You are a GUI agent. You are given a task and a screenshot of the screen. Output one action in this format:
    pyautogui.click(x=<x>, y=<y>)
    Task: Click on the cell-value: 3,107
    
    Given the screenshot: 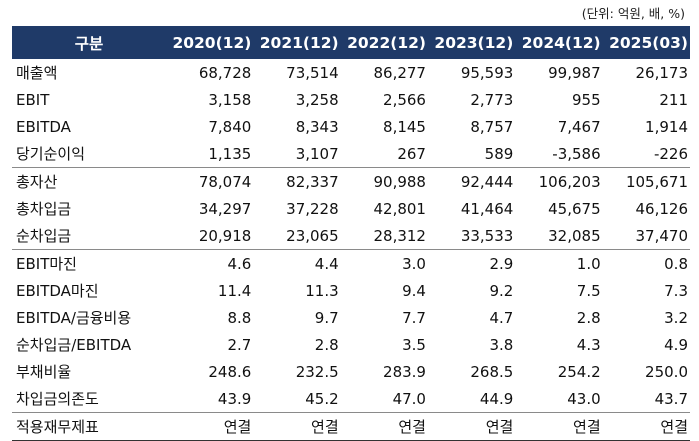 What is the action you would take?
    pyautogui.click(x=317, y=153)
    